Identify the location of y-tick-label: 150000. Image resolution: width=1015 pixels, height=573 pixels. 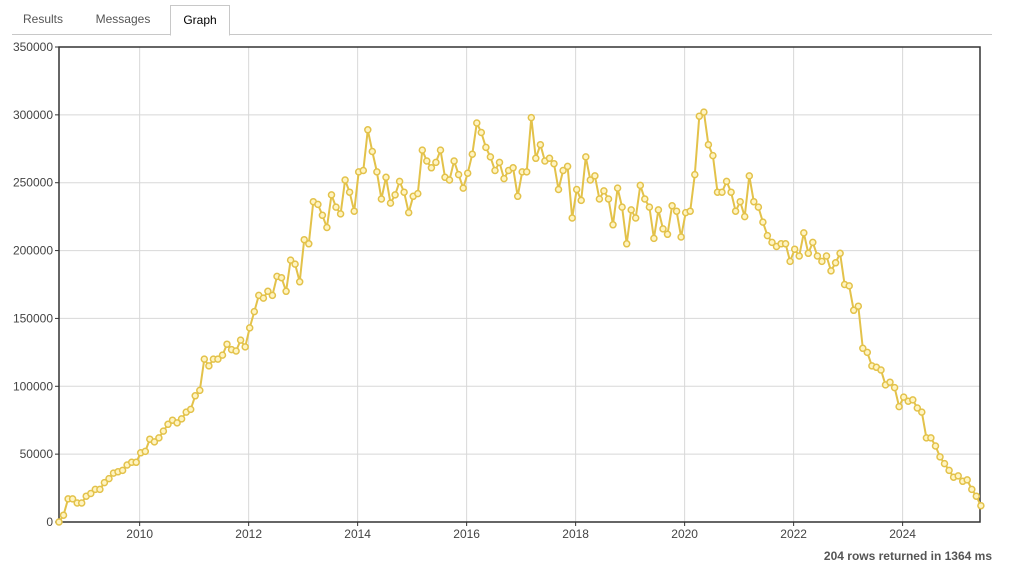
(33, 318).